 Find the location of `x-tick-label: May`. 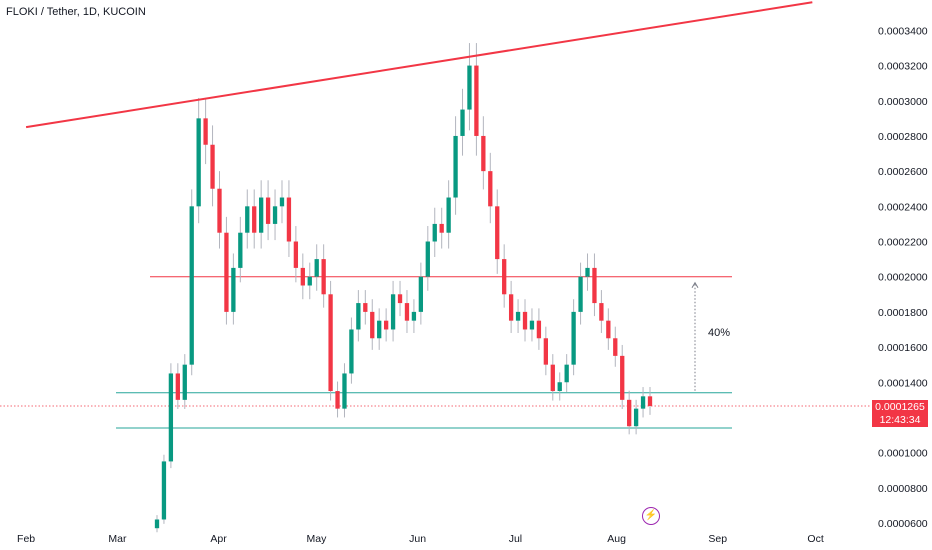

x-tick-label: May is located at coordinates (317, 539).